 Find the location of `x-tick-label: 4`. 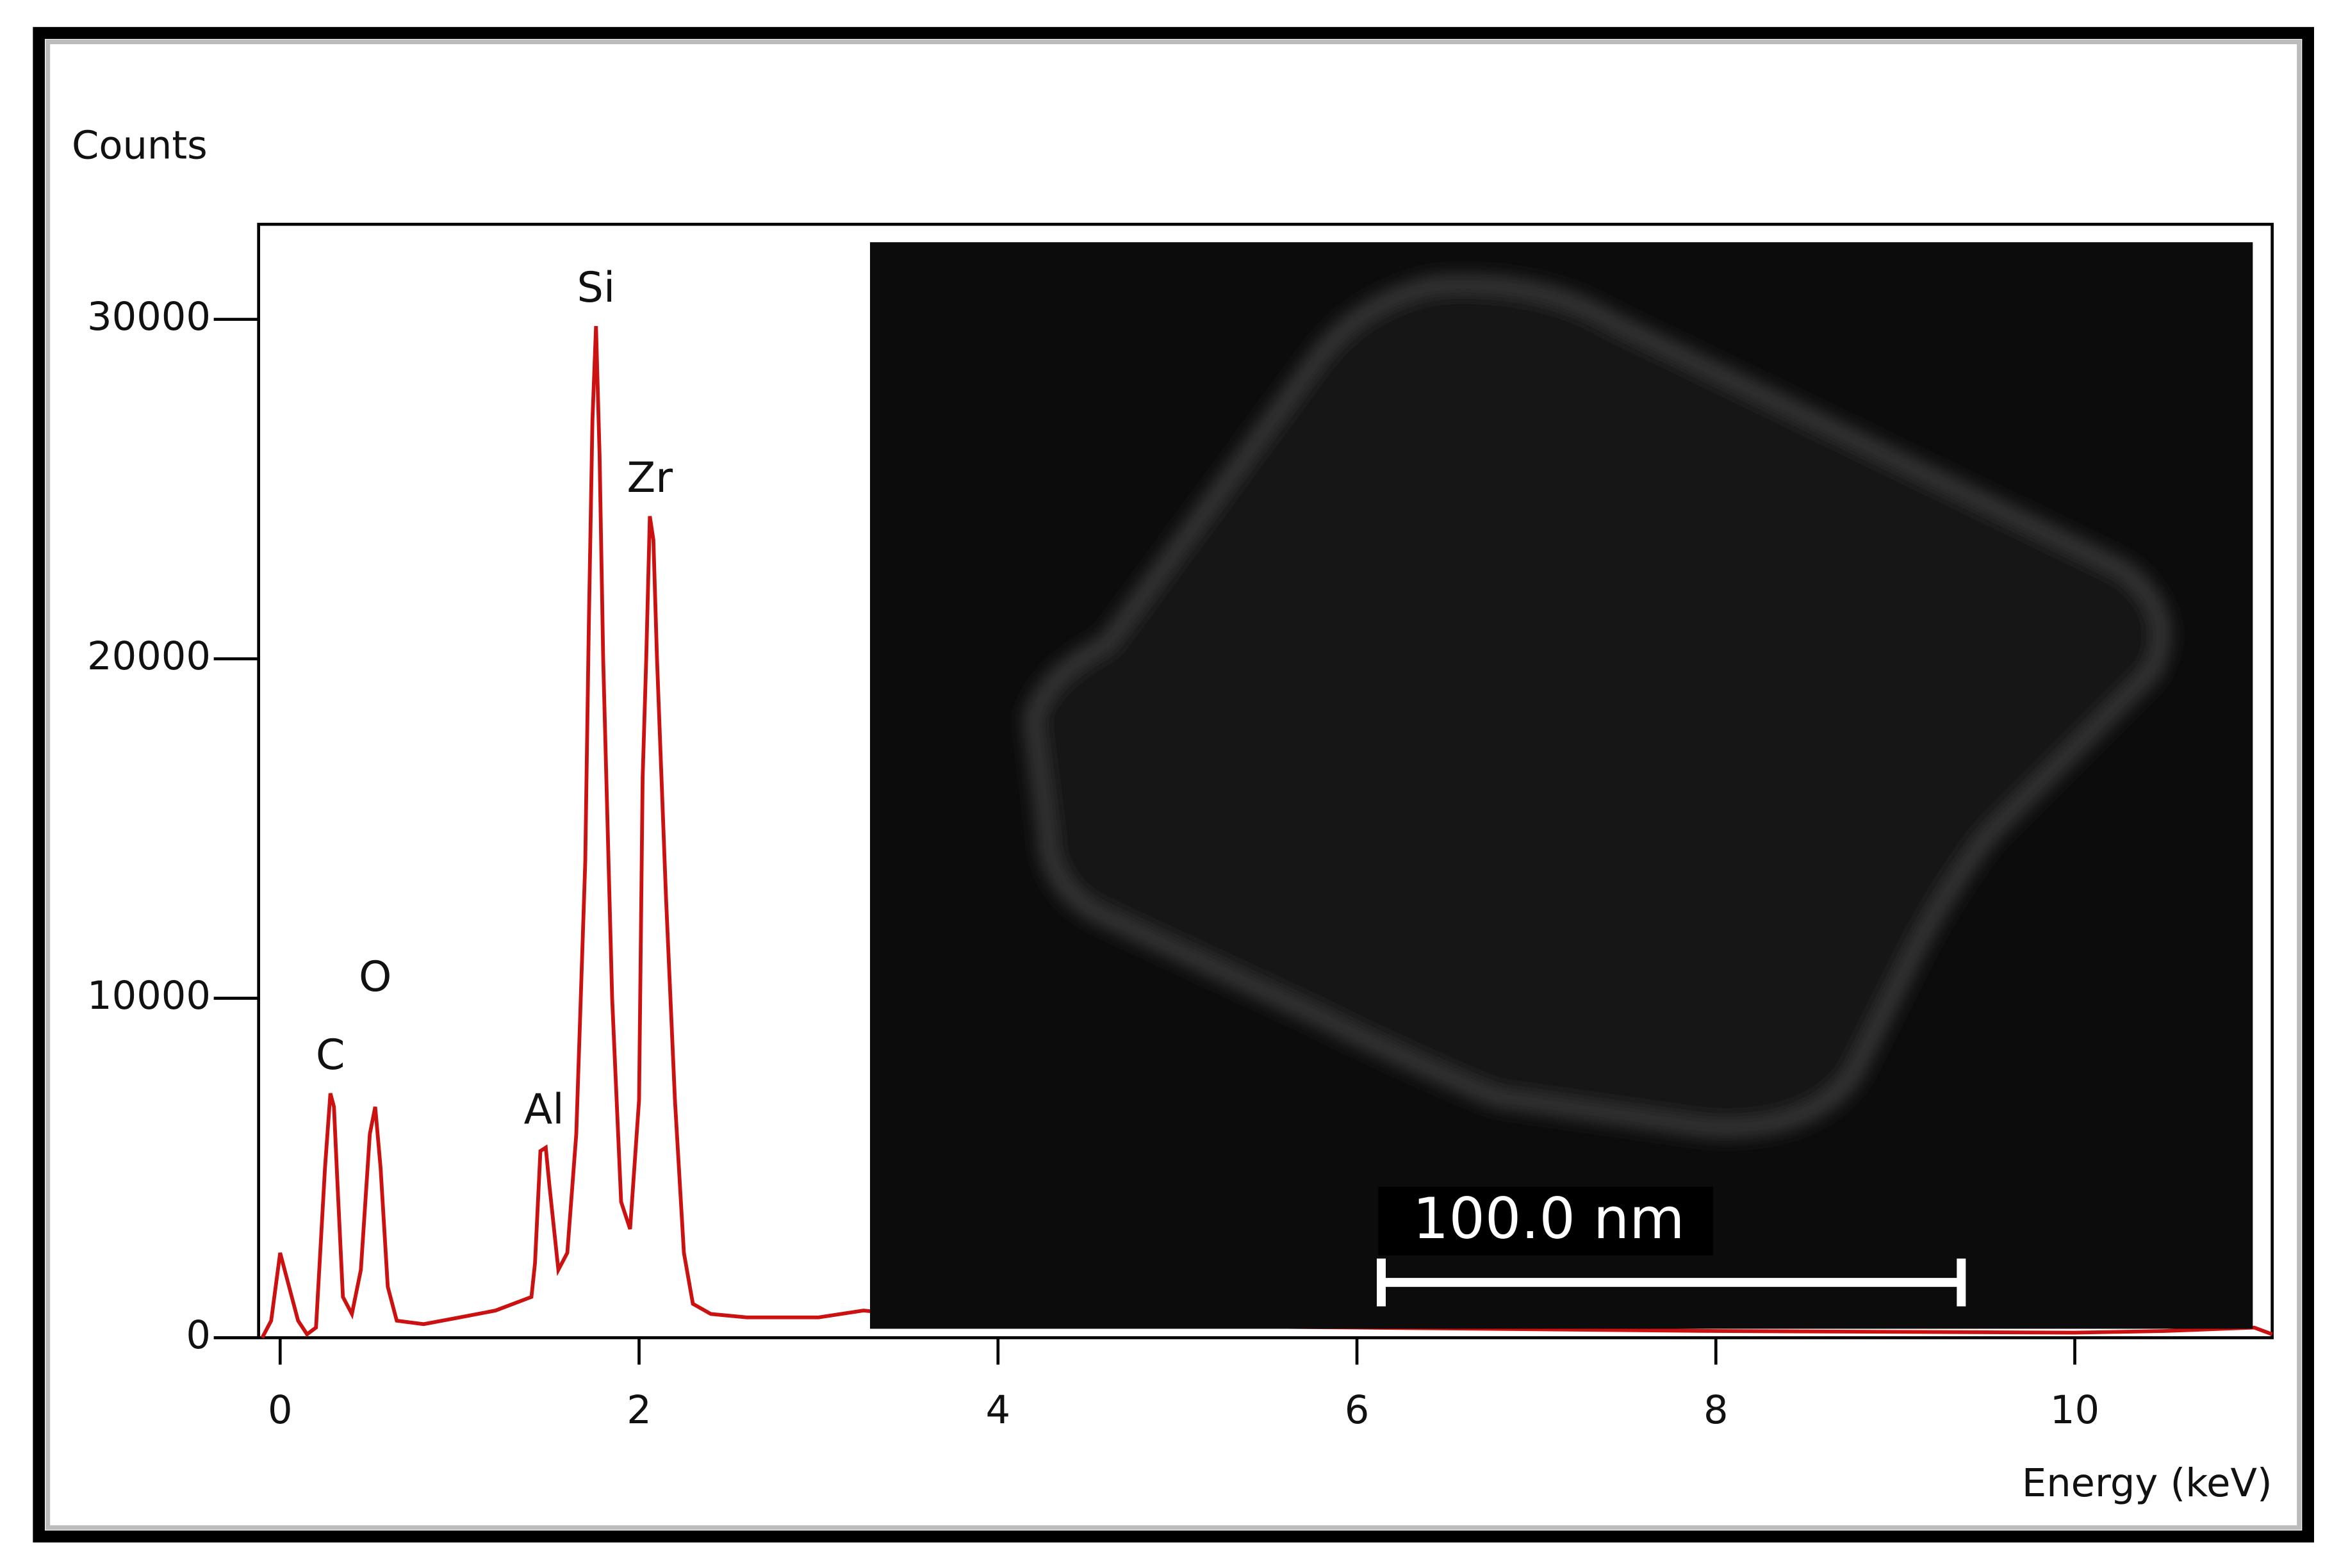

x-tick-label: 4 is located at coordinates (998, 1410).